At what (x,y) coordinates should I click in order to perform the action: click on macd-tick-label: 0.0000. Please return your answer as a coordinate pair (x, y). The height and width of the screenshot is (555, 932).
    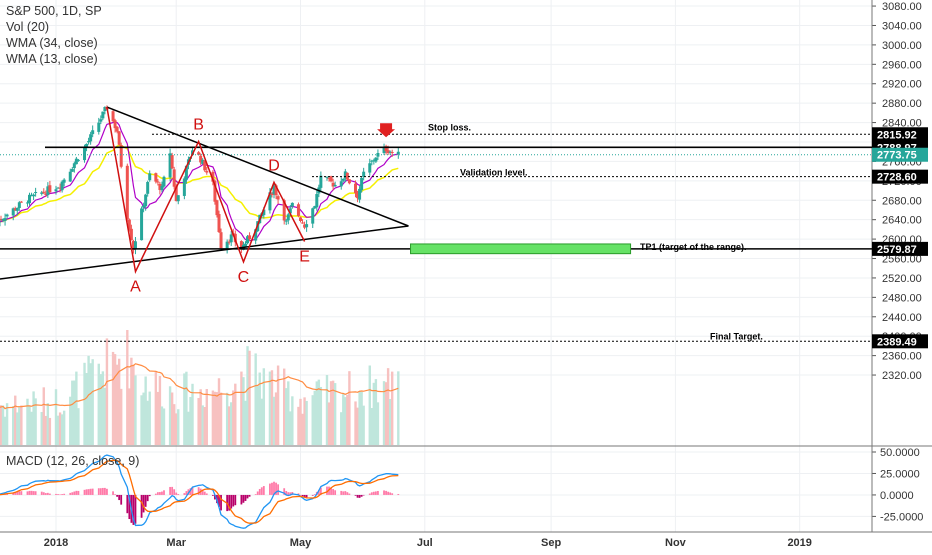
    Looking at the image, I should click on (897, 496).